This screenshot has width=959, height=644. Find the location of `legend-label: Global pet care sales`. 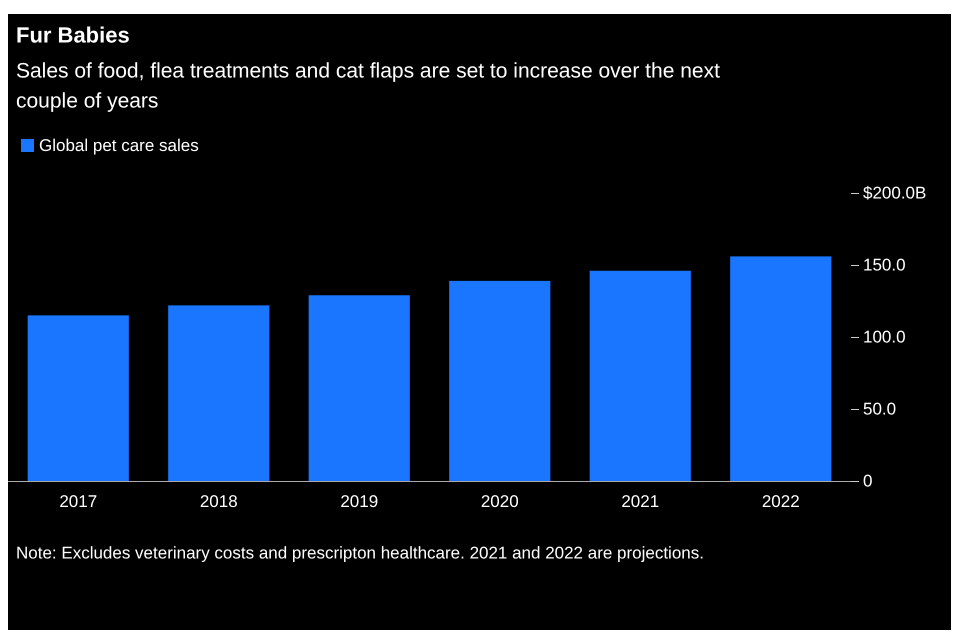

legend-label: Global pet care sales is located at coordinates (119, 145).